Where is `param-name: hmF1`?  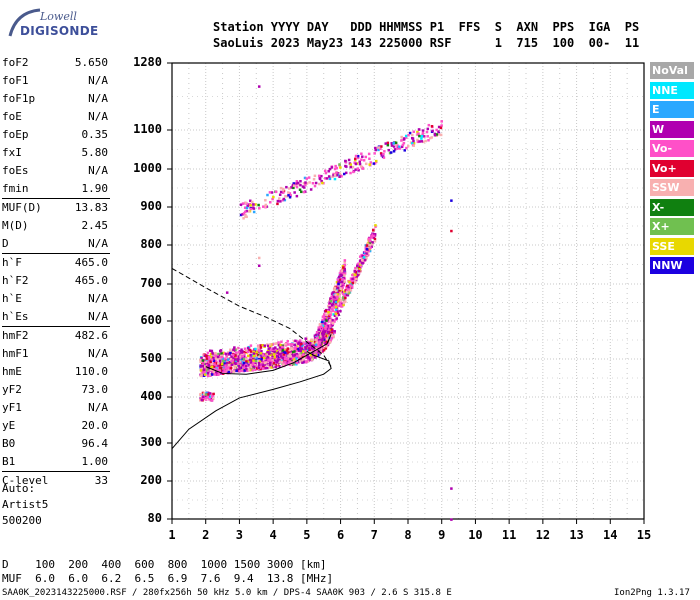 param-name: hmF1 is located at coordinates (15, 353).